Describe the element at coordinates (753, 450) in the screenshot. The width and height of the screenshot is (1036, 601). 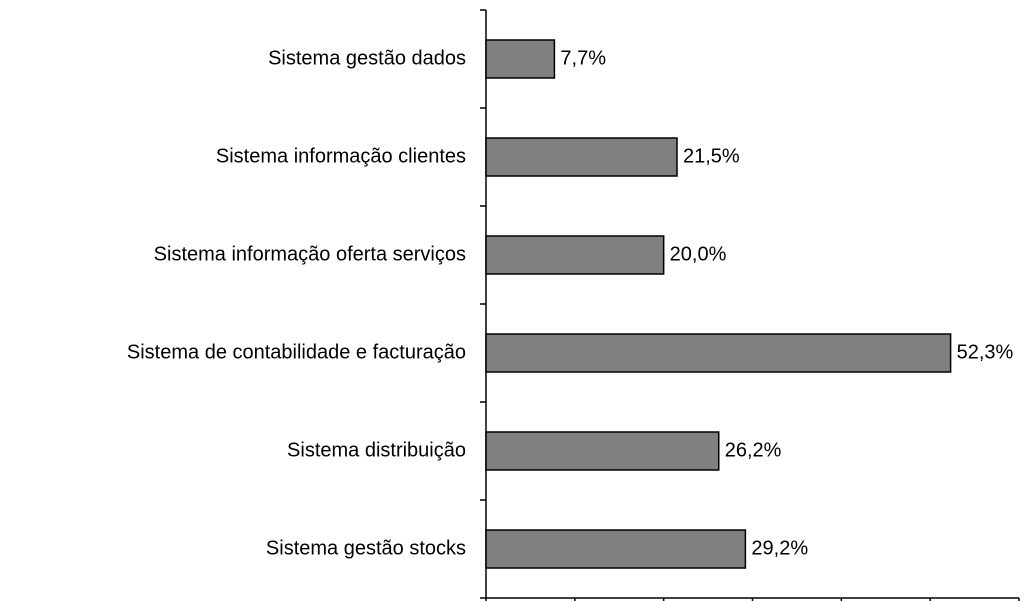
I see `value-label: 26,2%` at that location.